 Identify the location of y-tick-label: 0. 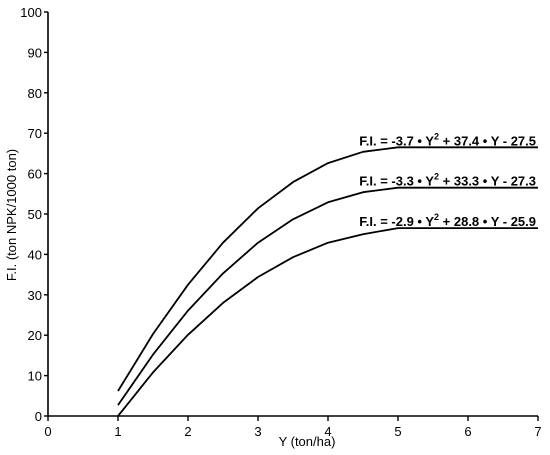
(38, 416).